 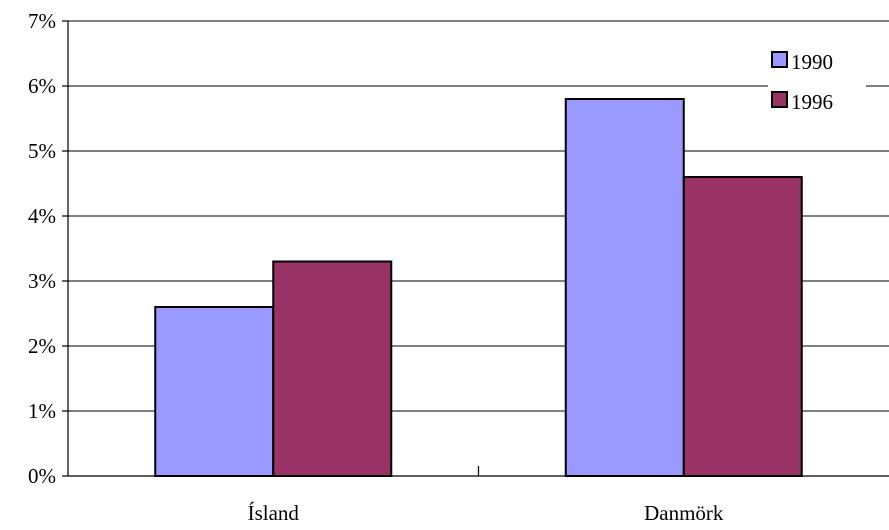 What do you see at coordinates (486, 513) in the screenshot?
I see `category-labels: Ísland Danmörk` at bounding box center [486, 513].